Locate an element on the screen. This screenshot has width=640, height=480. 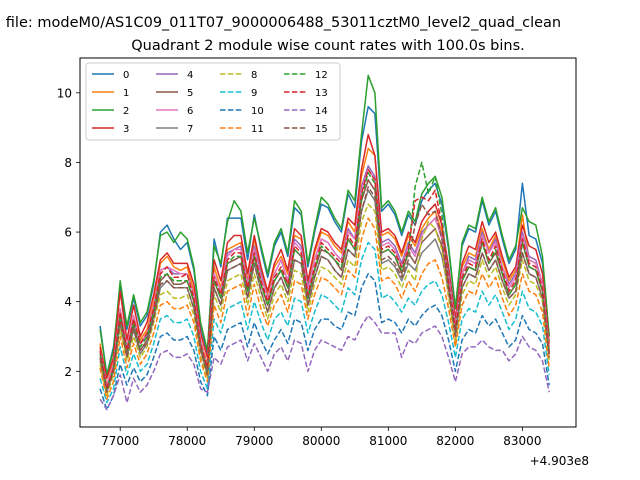
series-14-line is located at coordinates (324, 362).